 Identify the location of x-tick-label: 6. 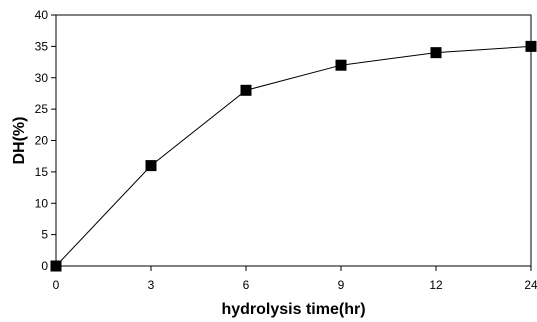
(246, 285).